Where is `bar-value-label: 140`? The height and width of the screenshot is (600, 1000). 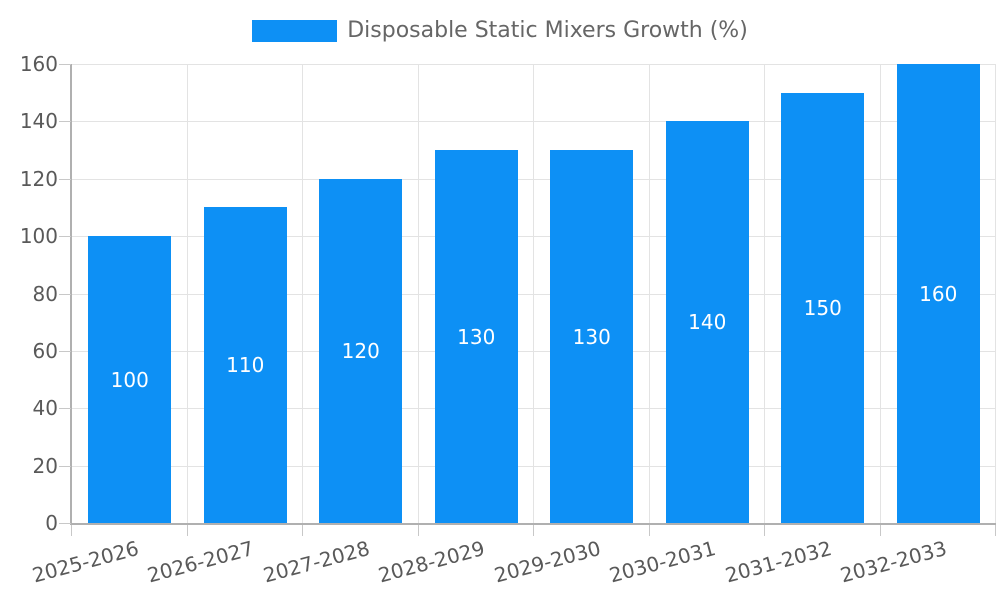 bar-value-label: 140 is located at coordinates (707, 322).